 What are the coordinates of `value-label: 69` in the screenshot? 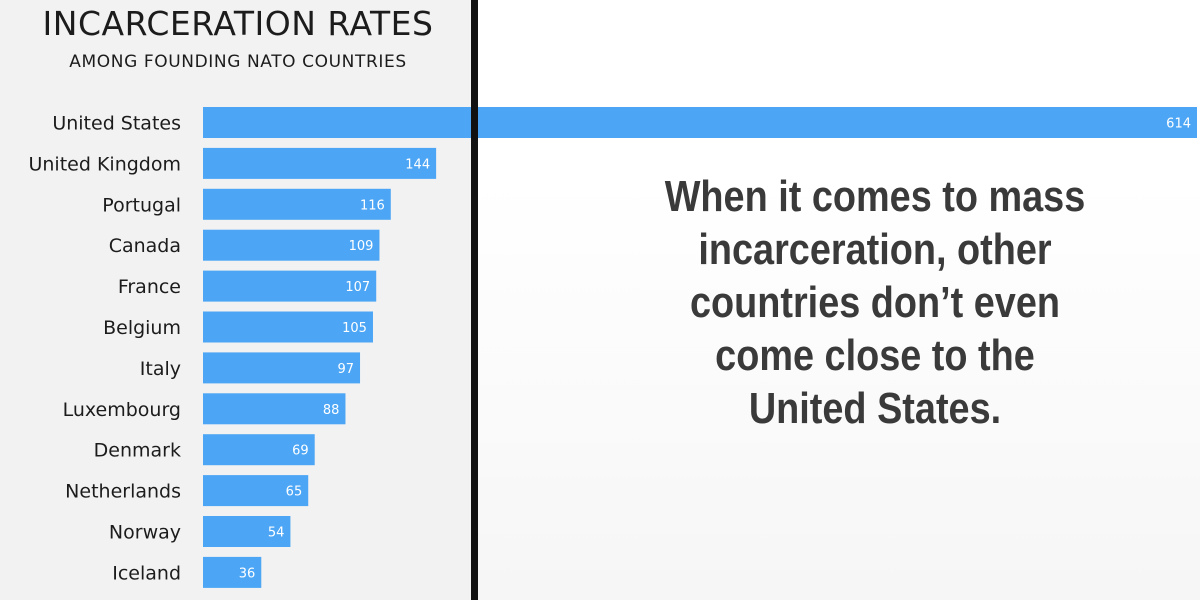 It's located at (300, 451).